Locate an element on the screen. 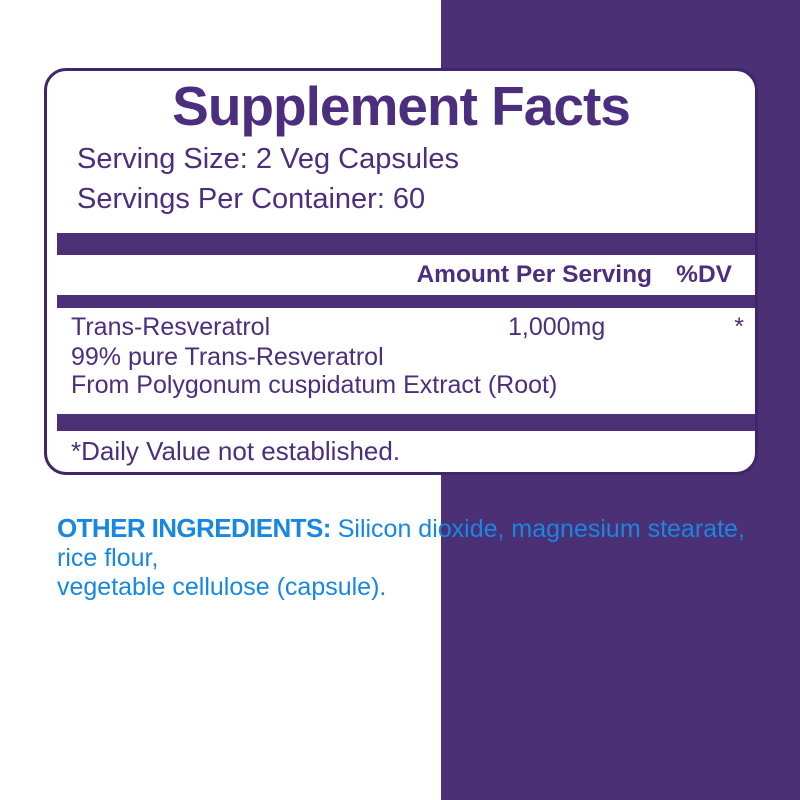  nutrient-name: Trans-Resveratrol is located at coordinates (171, 327).